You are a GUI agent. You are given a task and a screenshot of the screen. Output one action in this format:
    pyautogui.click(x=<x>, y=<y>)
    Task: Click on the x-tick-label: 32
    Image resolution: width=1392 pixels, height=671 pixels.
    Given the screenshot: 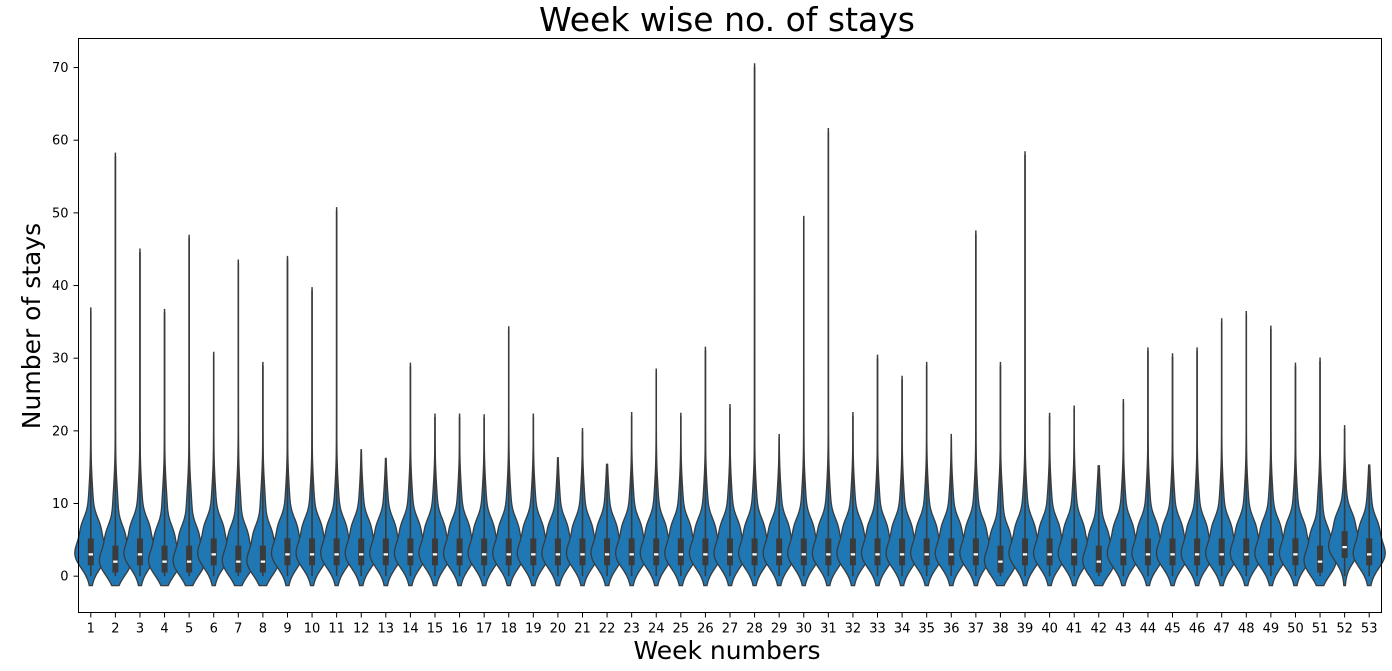 What is the action you would take?
    pyautogui.click(x=853, y=629)
    